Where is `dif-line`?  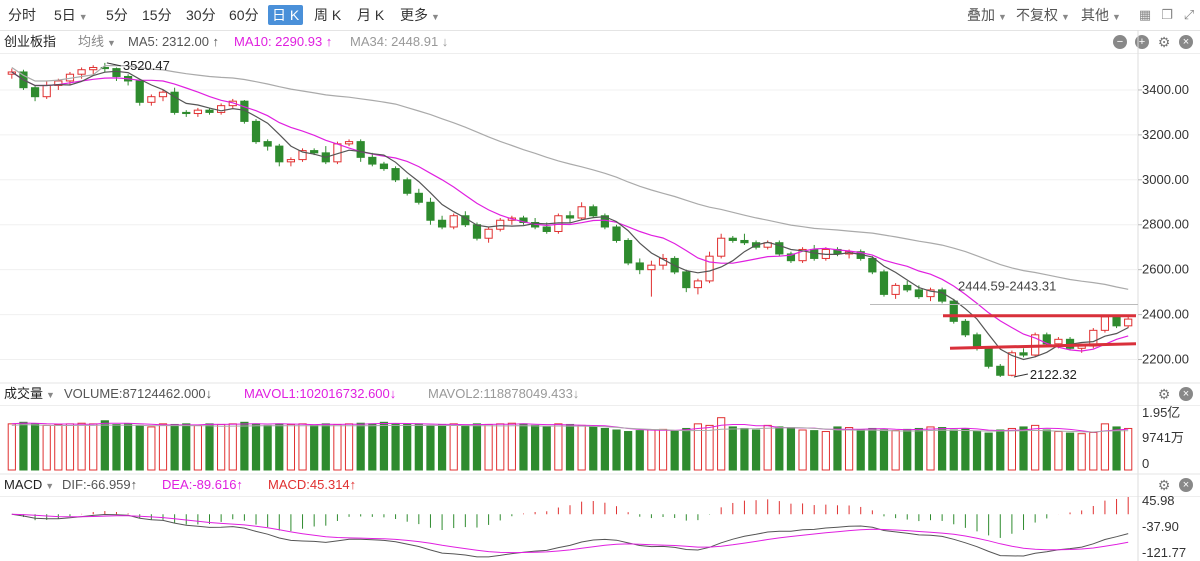
dif-line is located at coordinates (570, 535).